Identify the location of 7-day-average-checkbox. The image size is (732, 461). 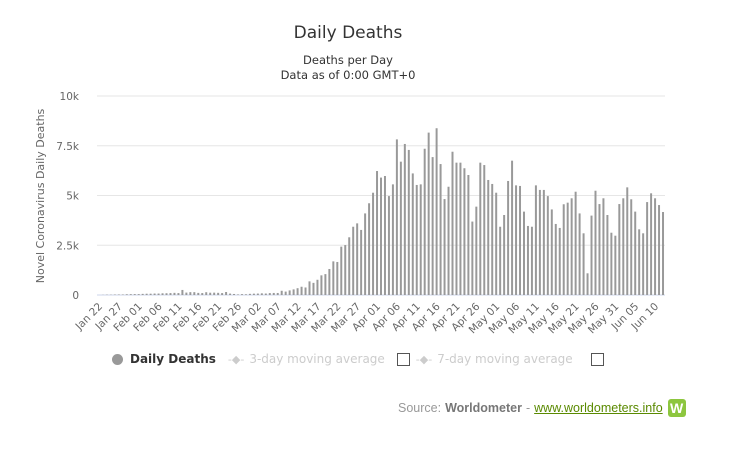
(597, 359).